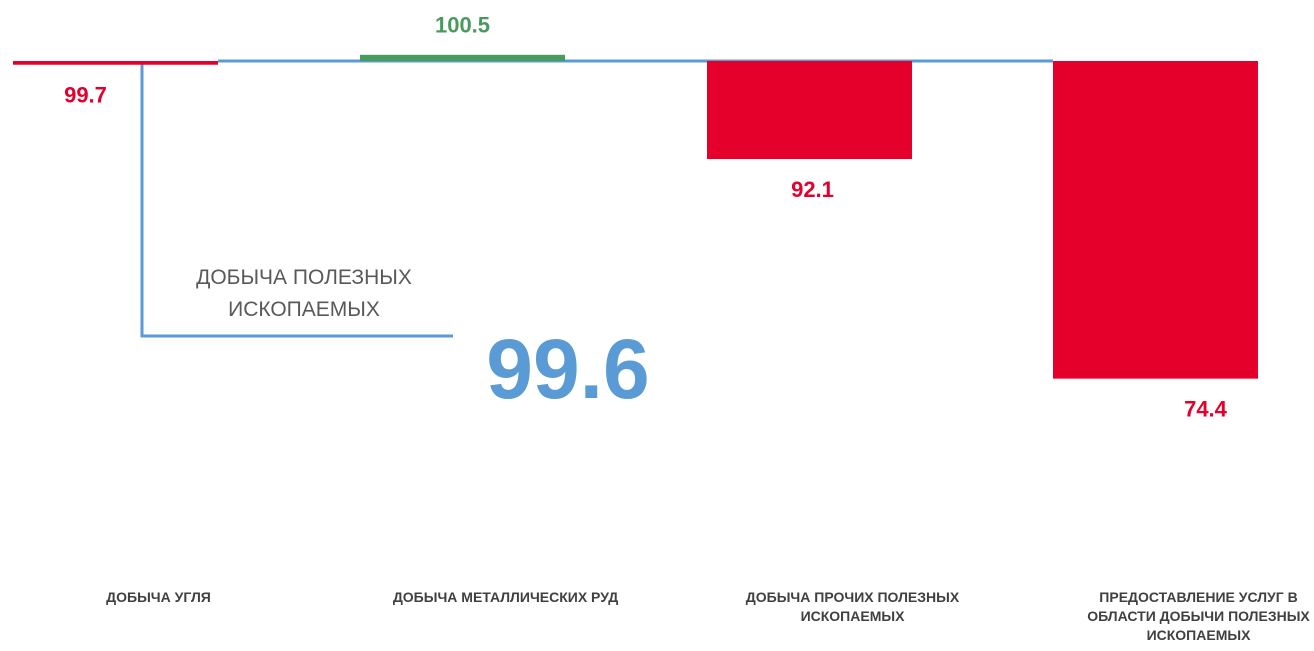  What do you see at coordinates (296, 199) in the screenshot?
I see `total-bracket` at bounding box center [296, 199].